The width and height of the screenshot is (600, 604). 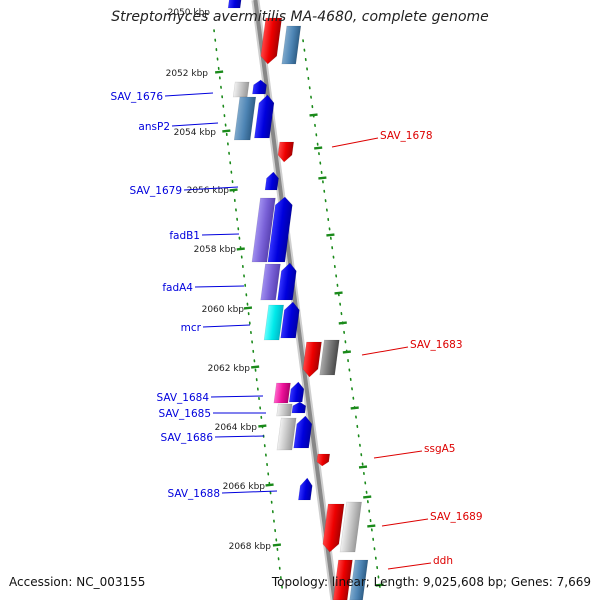 I want to click on kbp-tick-label: 2056 kbp, so click(x=208, y=191).